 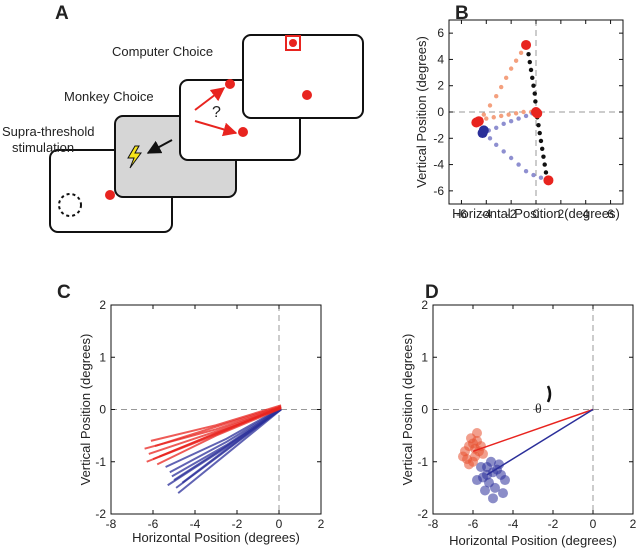 I want to click on y-tick-label: -6, so click(x=438, y=191).